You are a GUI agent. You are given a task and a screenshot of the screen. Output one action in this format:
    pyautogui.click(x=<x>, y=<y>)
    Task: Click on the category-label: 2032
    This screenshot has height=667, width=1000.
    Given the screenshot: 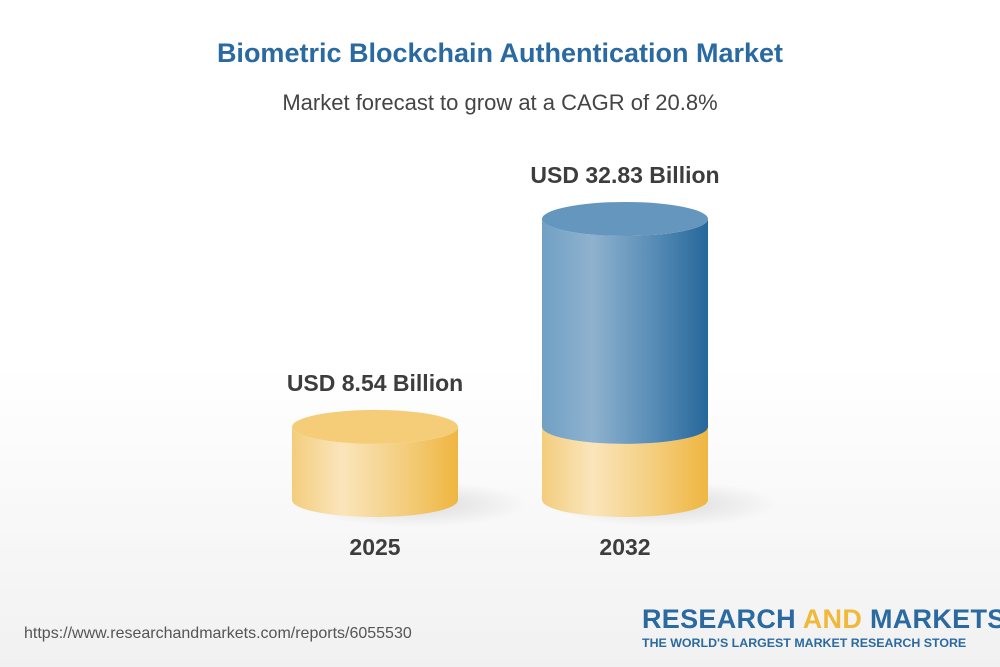 What is the action you would take?
    pyautogui.click(x=624, y=547)
    